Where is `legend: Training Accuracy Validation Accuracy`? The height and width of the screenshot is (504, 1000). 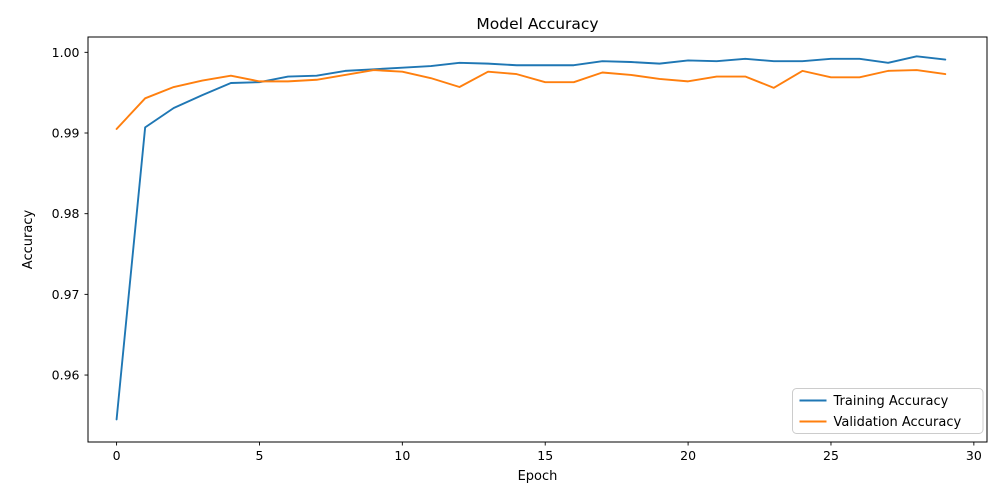
legend: Training Accuracy Validation Accuracy is located at coordinates (888, 411).